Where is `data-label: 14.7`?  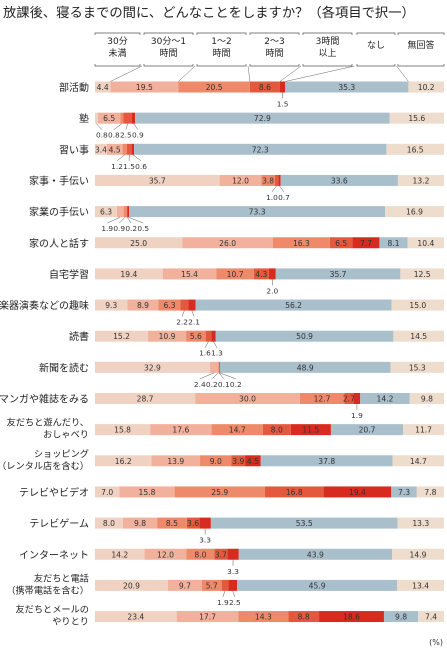
data-label: 14.7 is located at coordinates (418, 461).